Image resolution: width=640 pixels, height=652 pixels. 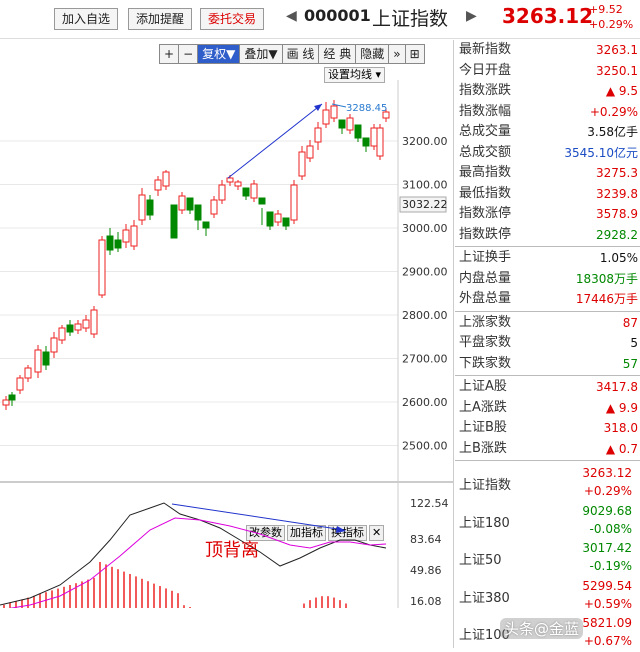 What do you see at coordinates (484, 598) in the screenshot?
I see `index-name: 上证380` at bounding box center [484, 598].